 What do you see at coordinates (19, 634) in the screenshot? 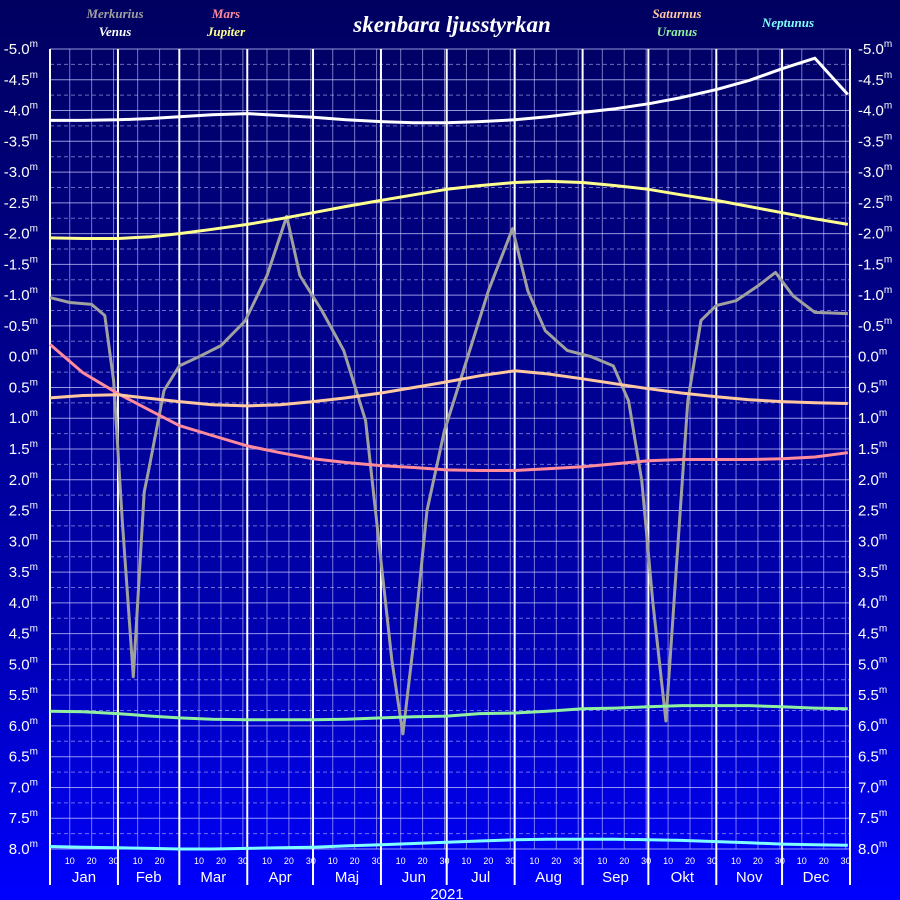
I see `tick-text: 4.5` at bounding box center [19, 634].